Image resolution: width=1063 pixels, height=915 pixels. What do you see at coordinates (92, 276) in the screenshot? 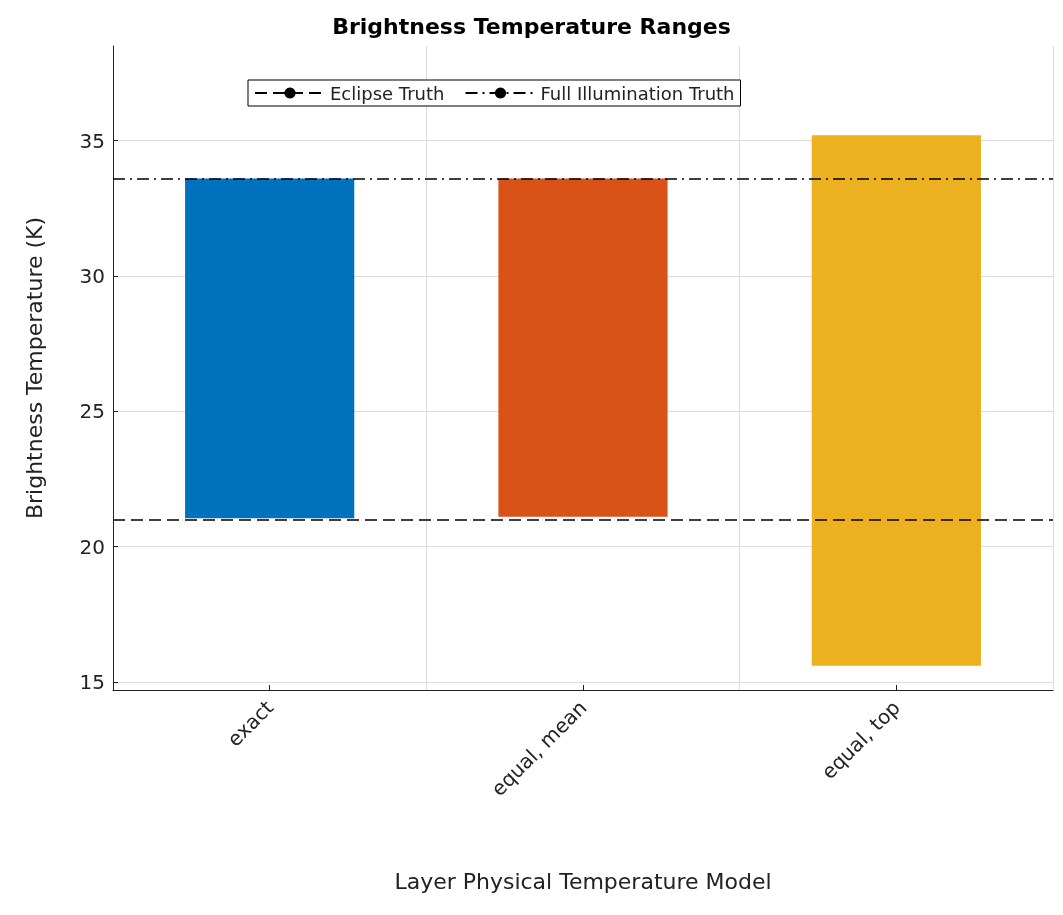
I see `y-tick-label: 30` at bounding box center [92, 276].